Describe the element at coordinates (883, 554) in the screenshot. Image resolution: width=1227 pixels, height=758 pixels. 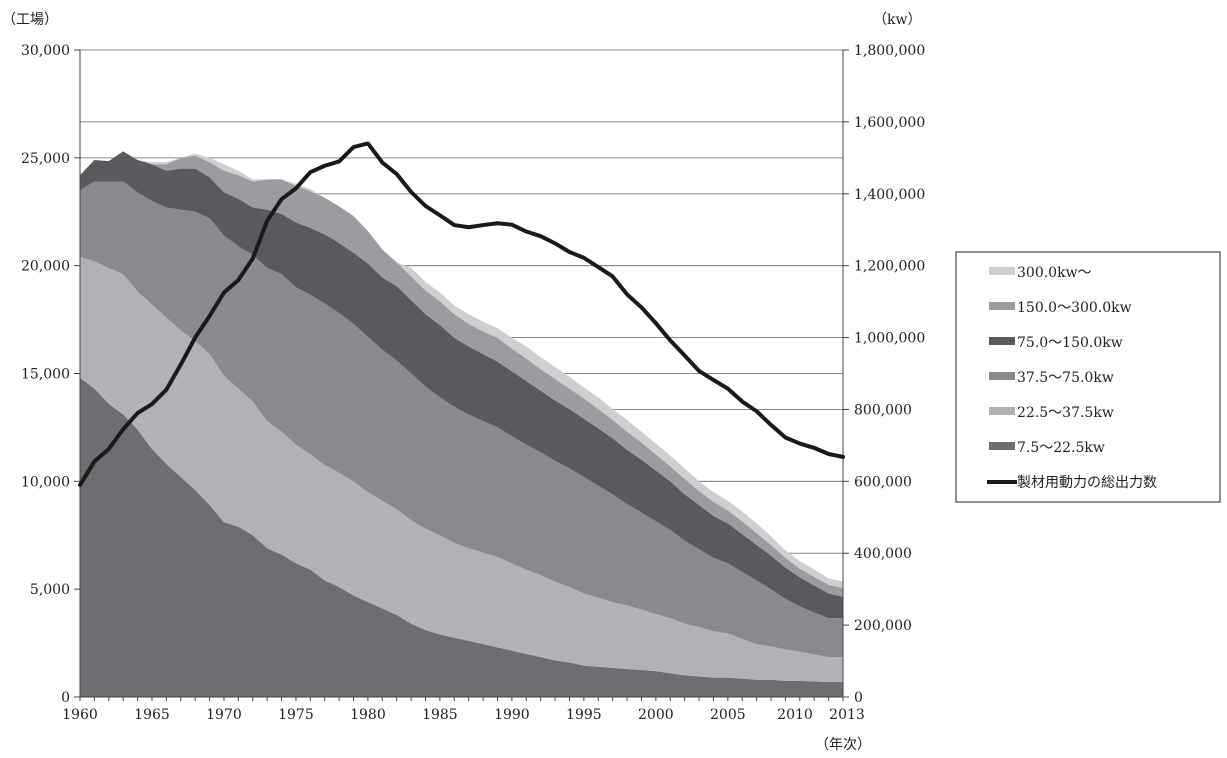
I see `y-right-tick-label: 400,000` at that location.